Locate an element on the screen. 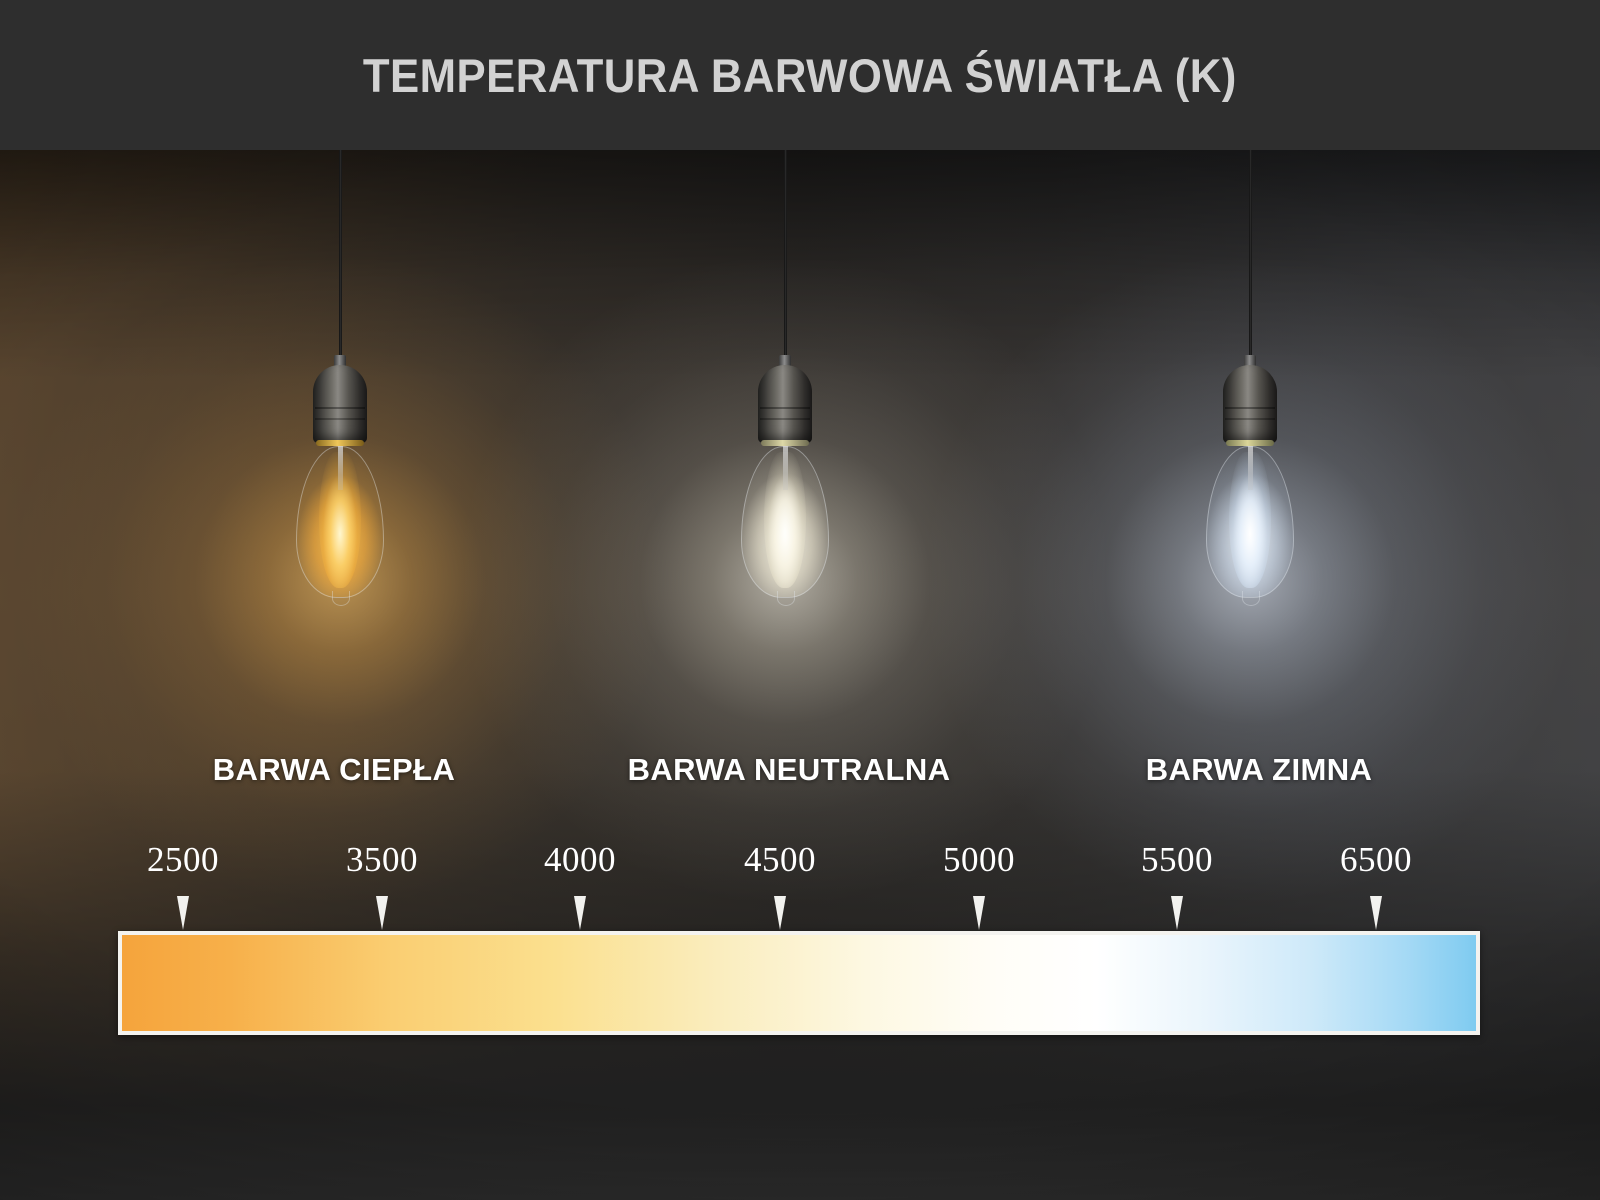  color-temperature-gradient is located at coordinates (799, 983).